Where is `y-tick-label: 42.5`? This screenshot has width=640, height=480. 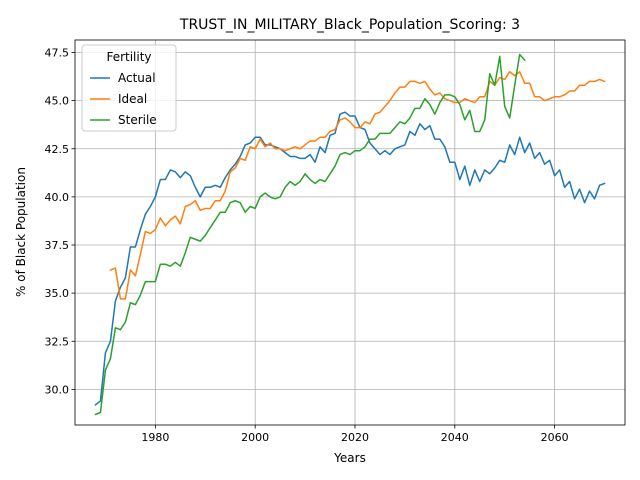 y-tick-label: 42.5 is located at coordinates (57, 149).